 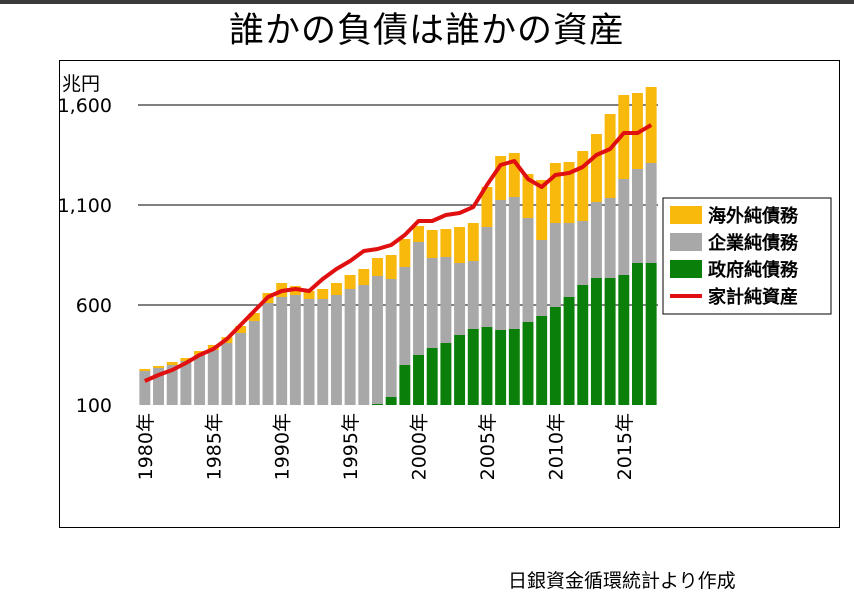 What do you see at coordinates (214, 446) in the screenshot?
I see `x-tick-label: 1985年` at bounding box center [214, 446].